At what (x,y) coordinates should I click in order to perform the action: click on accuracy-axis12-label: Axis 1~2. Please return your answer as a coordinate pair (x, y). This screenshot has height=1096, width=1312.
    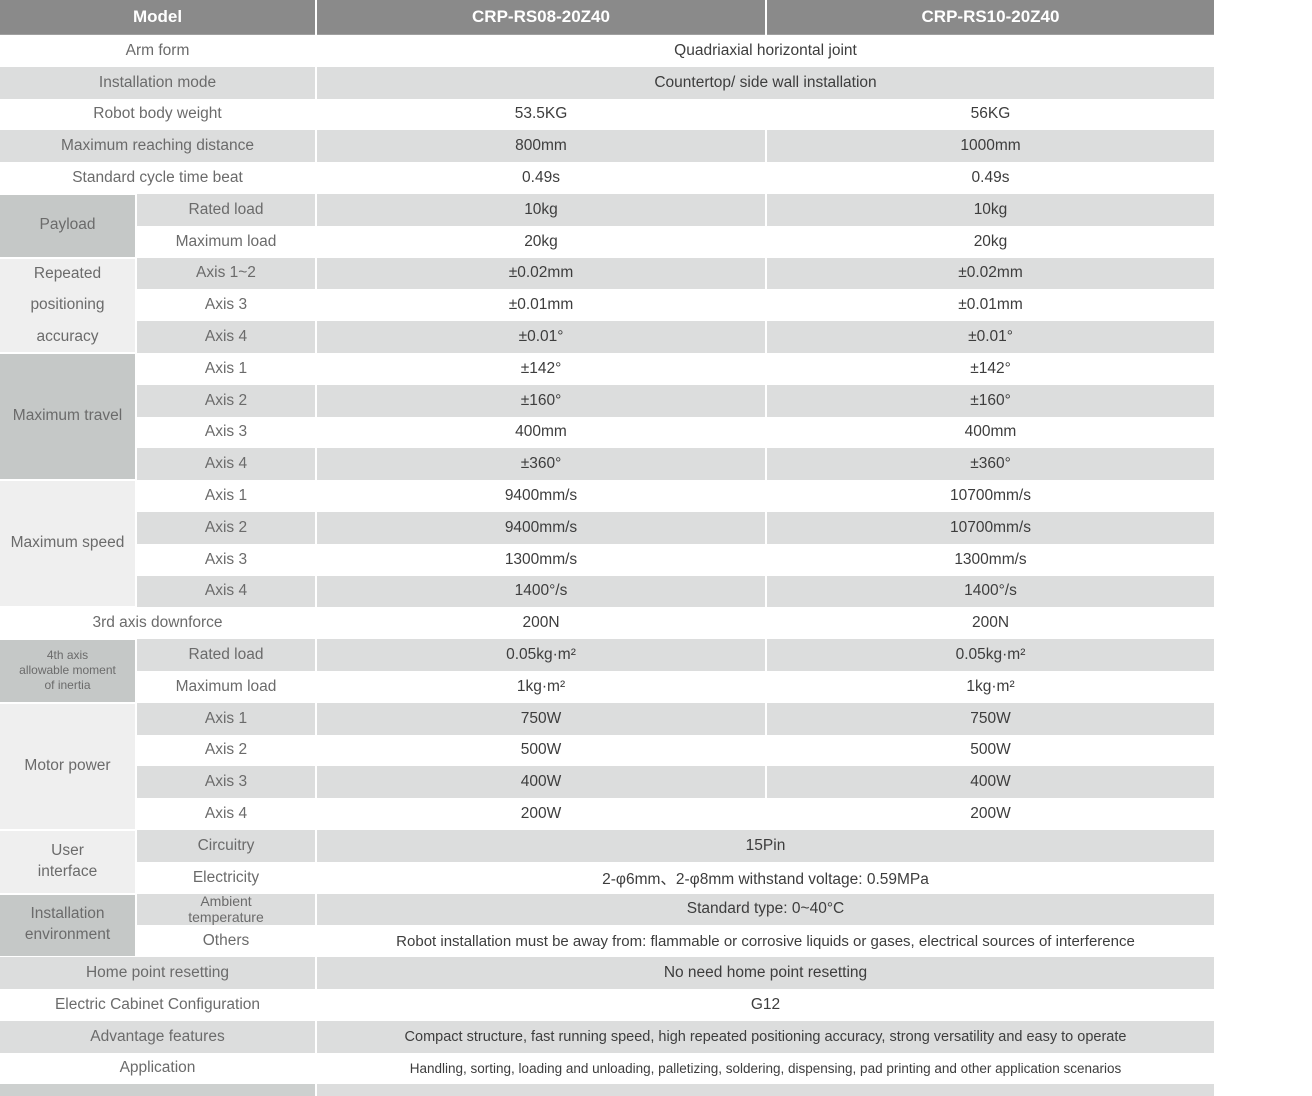
    Looking at the image, I should click on (226, 273).